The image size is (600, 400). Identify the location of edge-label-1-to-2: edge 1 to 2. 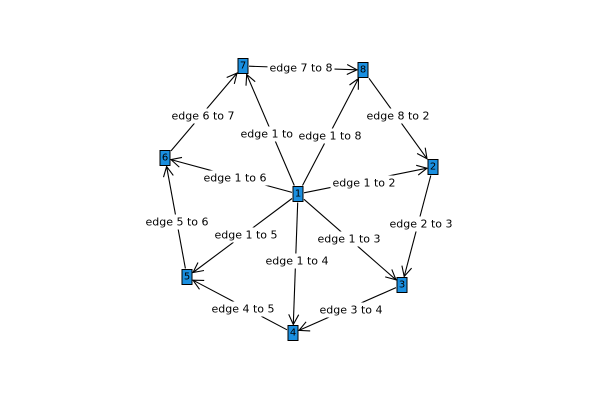
(364, 183).